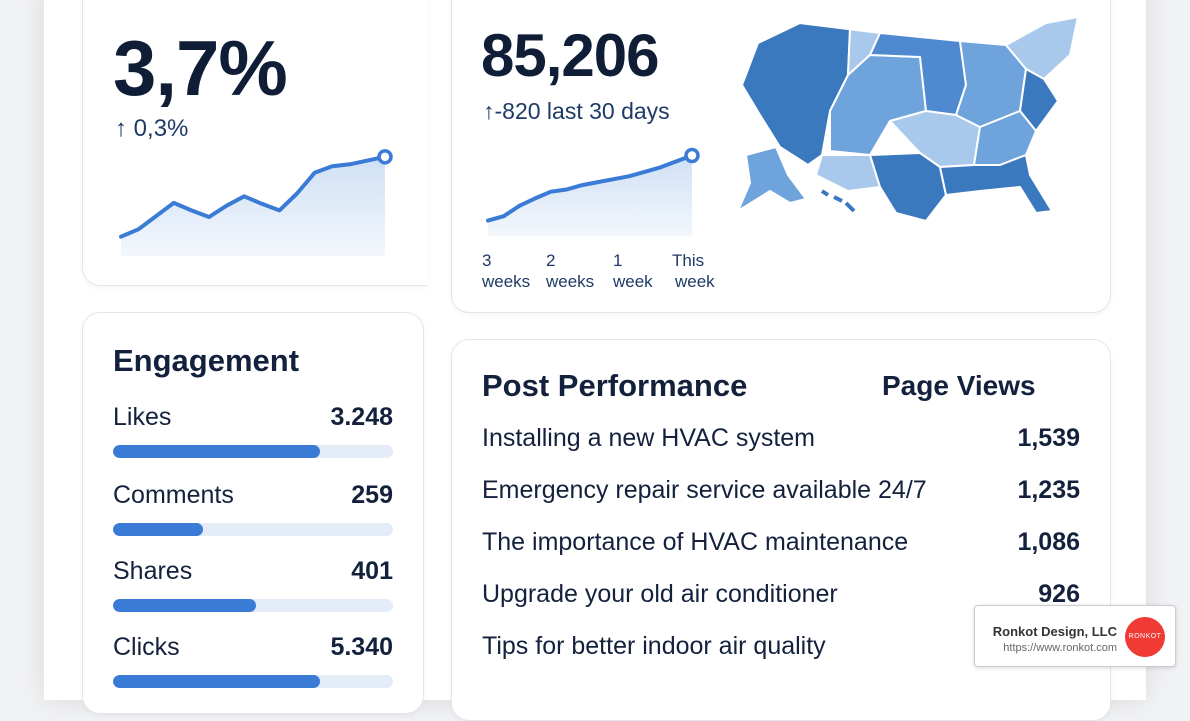  What do you see at coordinates (1060, 648) in the screenshot?
I see `company-url: https://www.ronkot.com` at bounding box center [1060, 648].